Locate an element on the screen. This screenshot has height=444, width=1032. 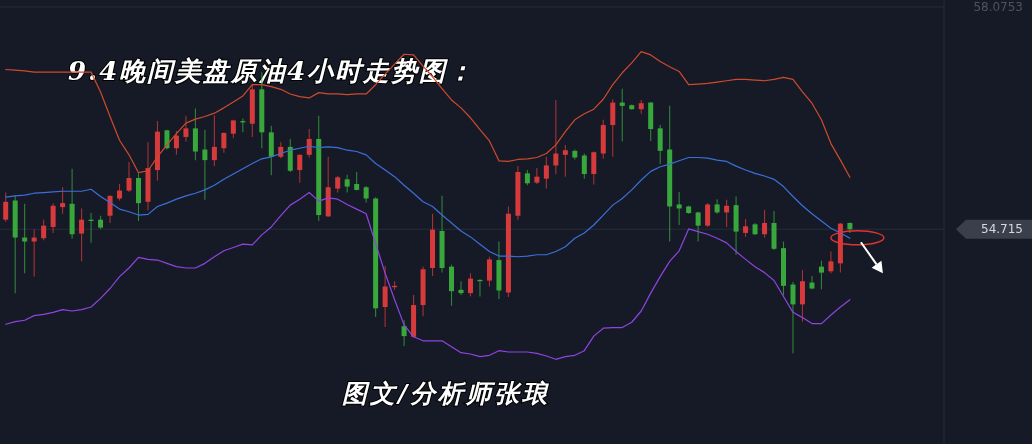
annotation: 图文/分析师张琅 is located at coordinates (446, 393).